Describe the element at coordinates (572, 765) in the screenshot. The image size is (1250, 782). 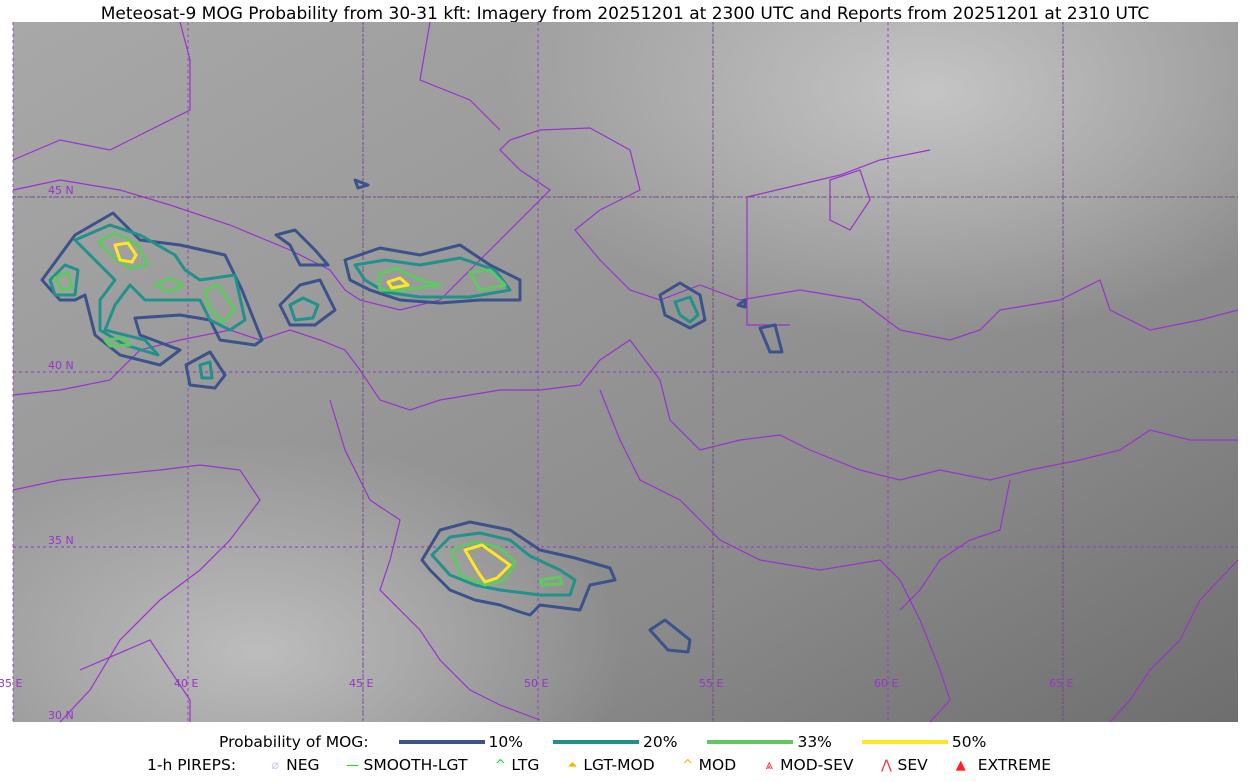
I see `lgt-mod-icon: ⏶` at that location.